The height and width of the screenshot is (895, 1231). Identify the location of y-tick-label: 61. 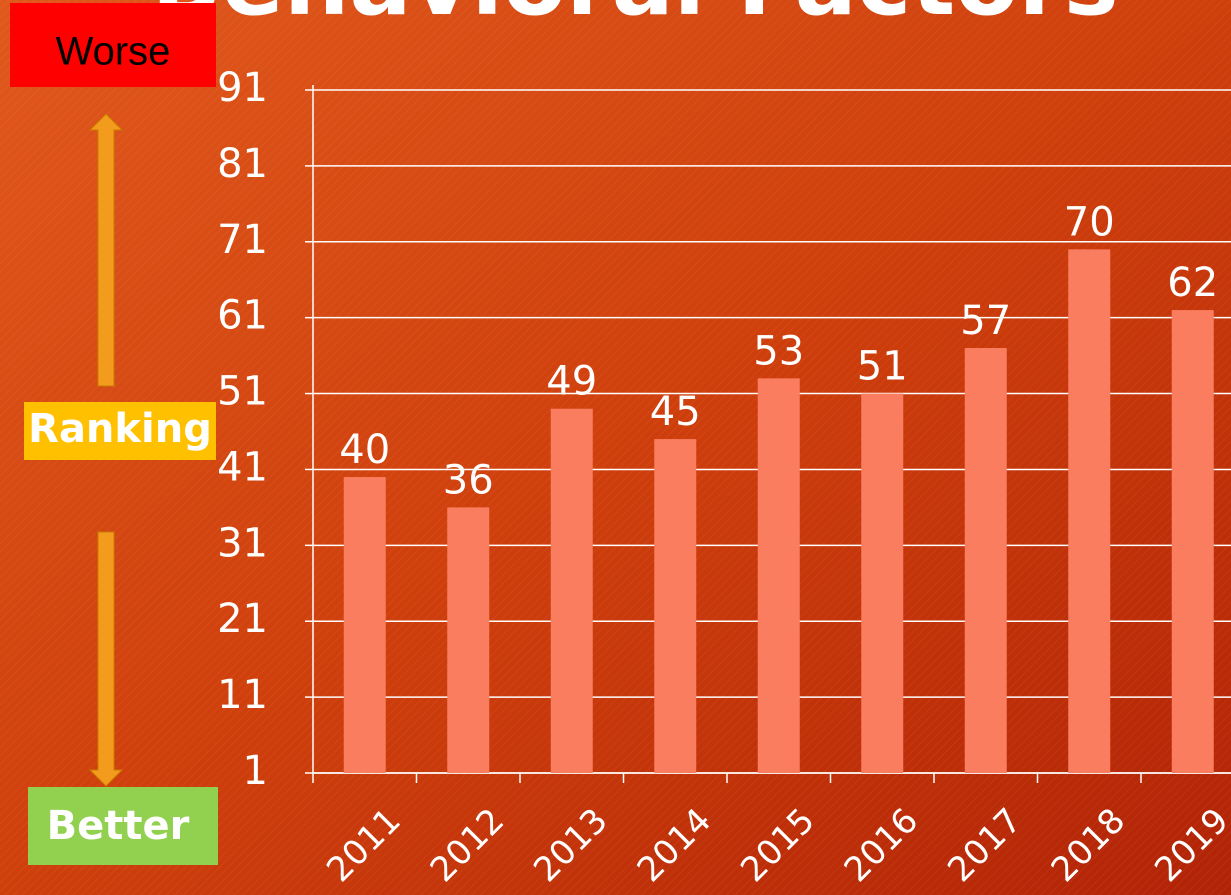
(242, 316).